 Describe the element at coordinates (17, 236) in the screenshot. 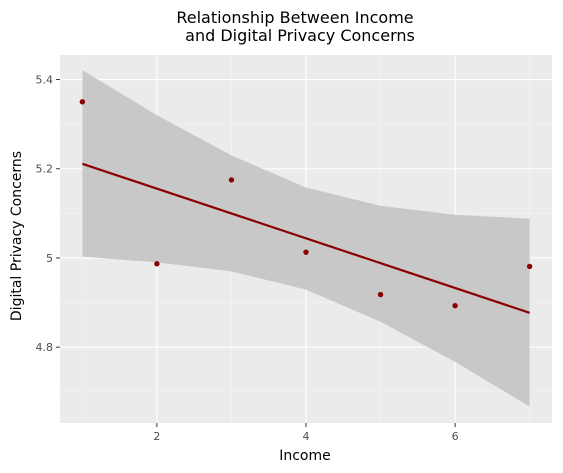

I see `y-axis-title: Digital Privacy Concerns` at that location.